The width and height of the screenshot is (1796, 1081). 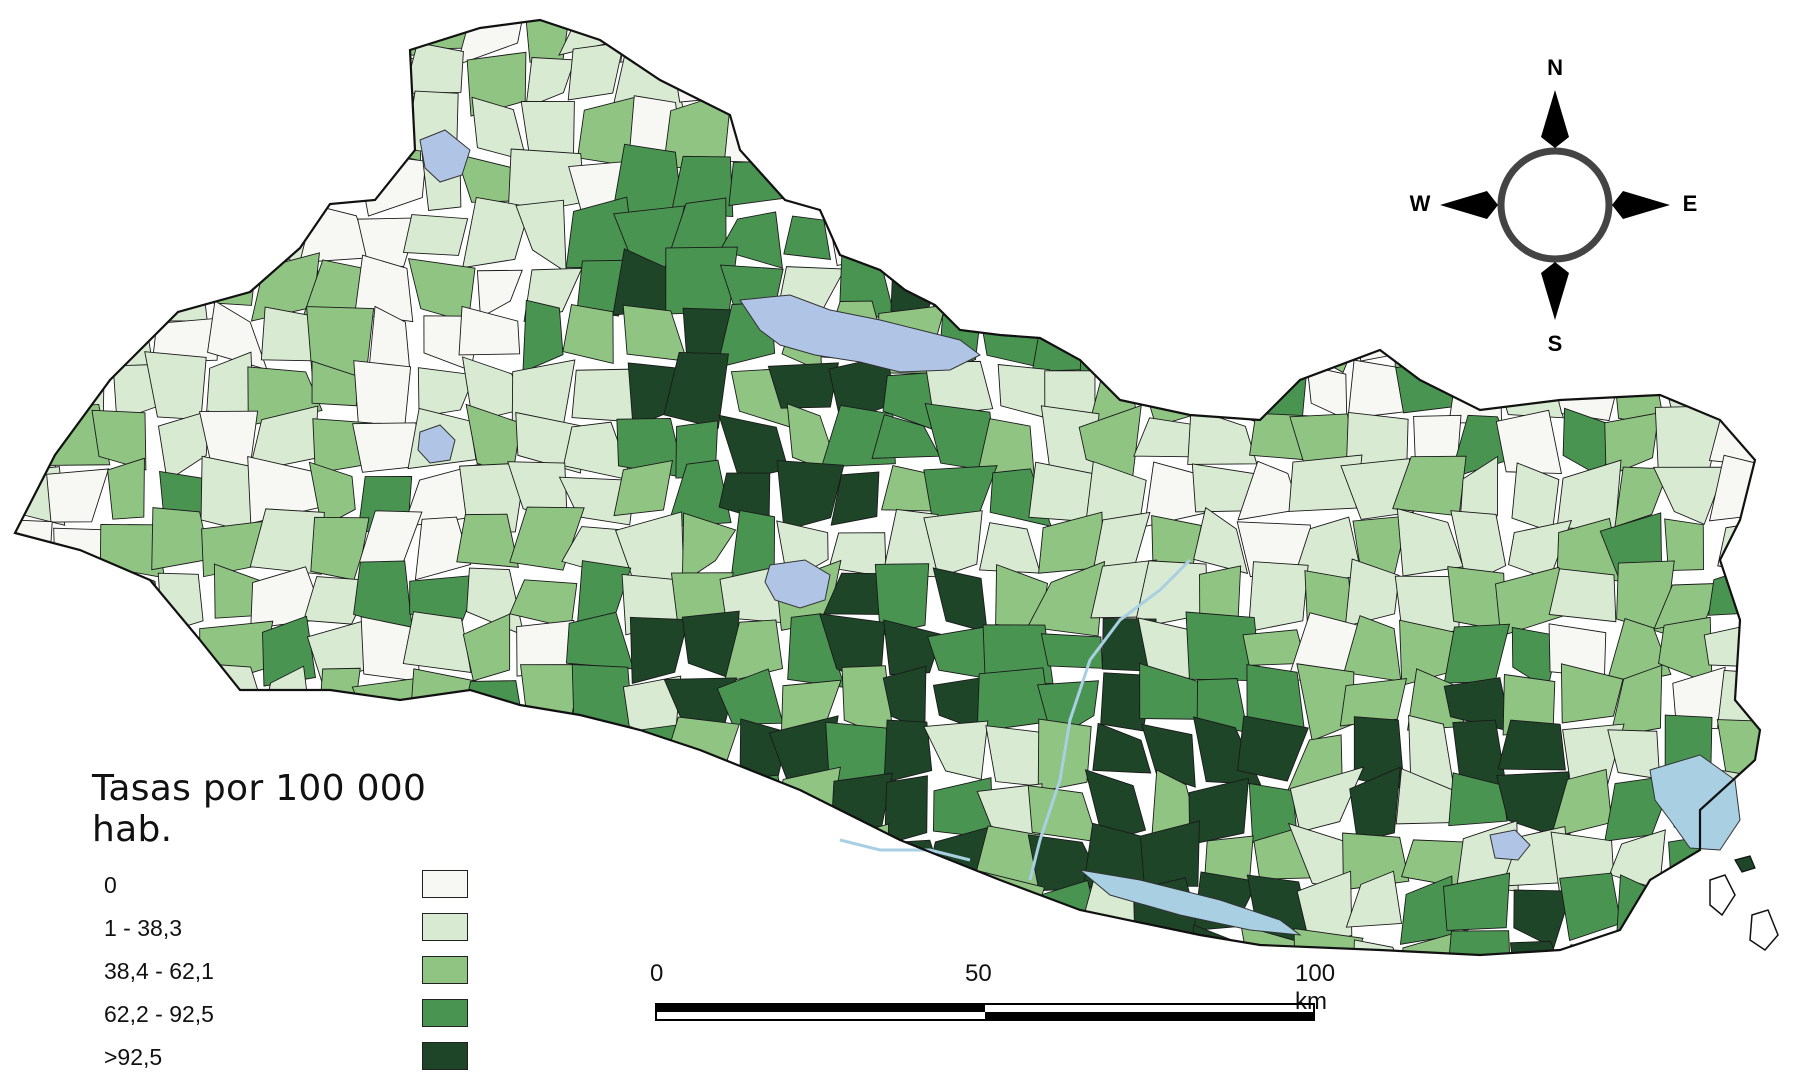 What do you see at coordinates (159, 1014) in the screenshot?
I see `legend-label: 62,2 - 92,5` at bounding box center [159, 1014].